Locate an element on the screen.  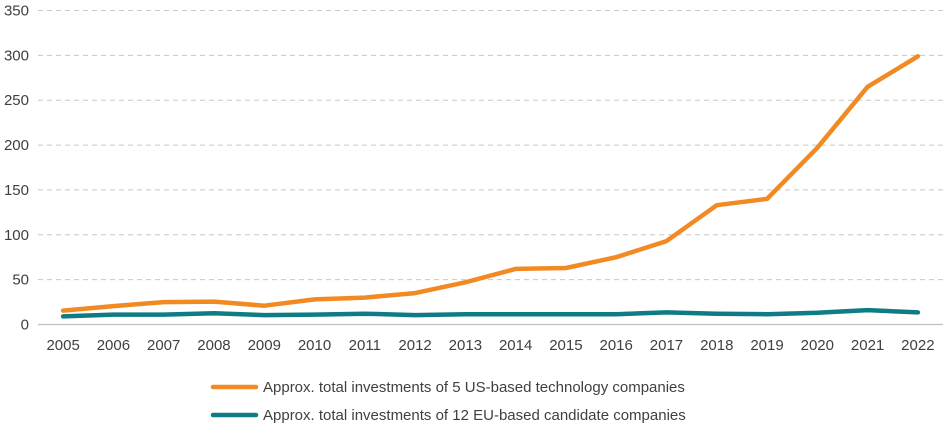
x-tick-label: 2021 is located at coordinates (867, 345).